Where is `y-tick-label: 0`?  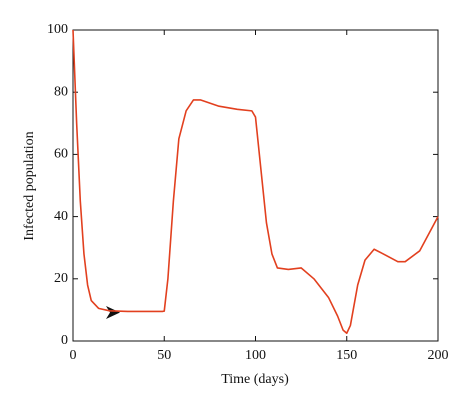 y-tick-label: 0 is located at coordinates (64, 340).